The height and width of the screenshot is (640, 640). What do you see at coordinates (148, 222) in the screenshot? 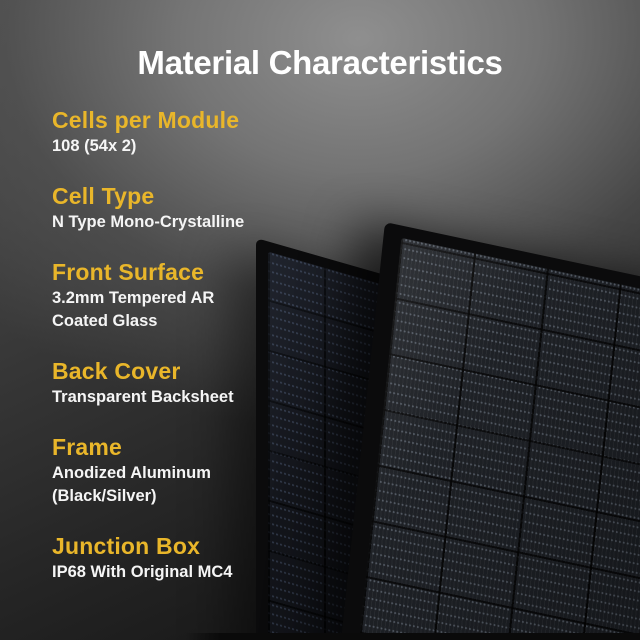
I see `spec-value: N Type Mono-Crystalline` at bounding box center [148, 222].